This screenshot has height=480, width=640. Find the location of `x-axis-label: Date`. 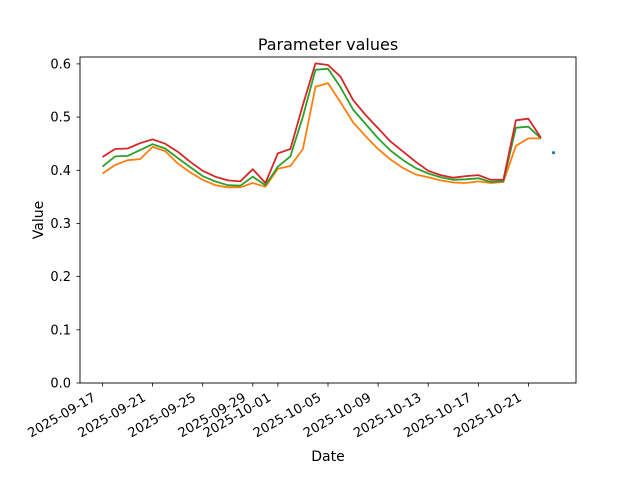

x-axis-label: Date is located at coordinates (327, 457).